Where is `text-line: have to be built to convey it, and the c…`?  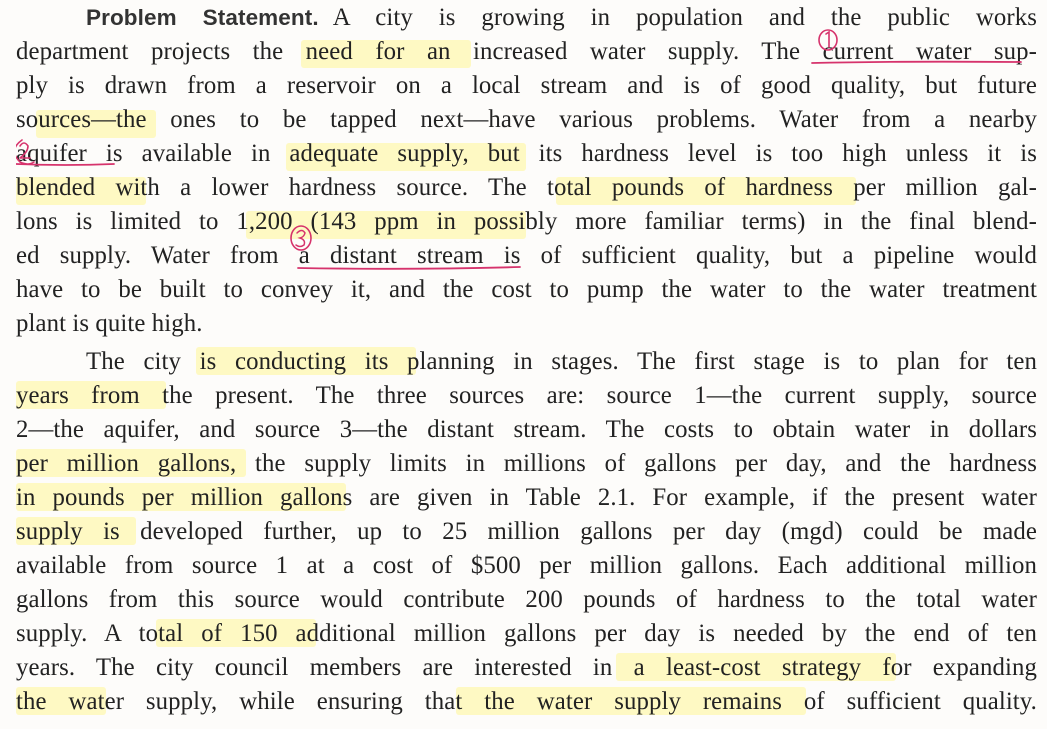 text-line: have to be built to convey it, and the c… is located at coordinates (526, 289).